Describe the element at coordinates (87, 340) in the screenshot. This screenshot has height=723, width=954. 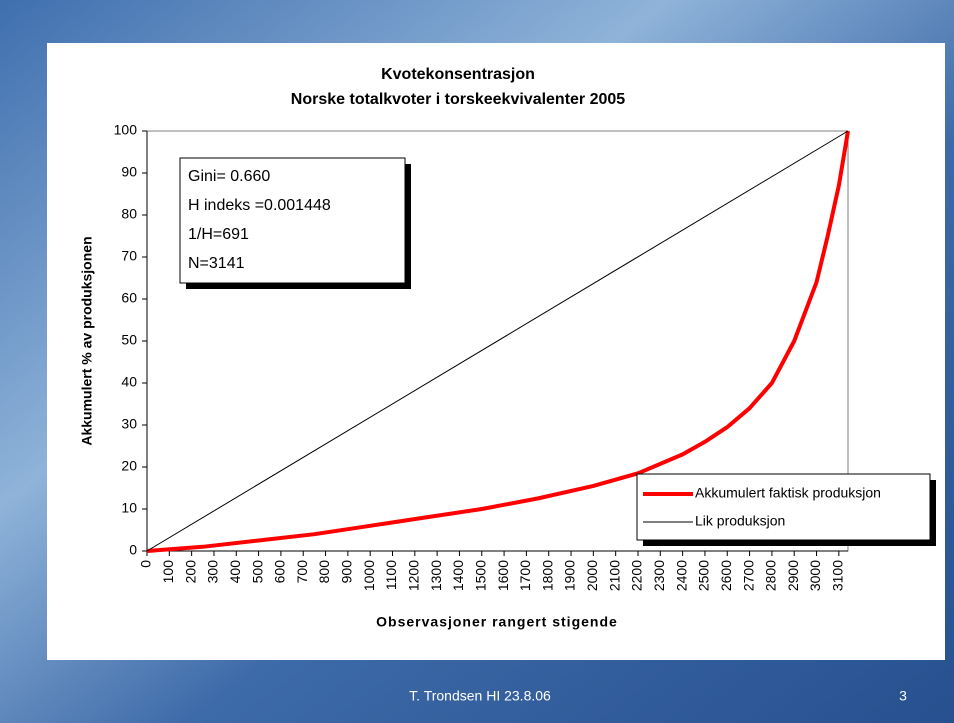
I see `y-axis-label: Akkumulert % av produksjonen` at that location.